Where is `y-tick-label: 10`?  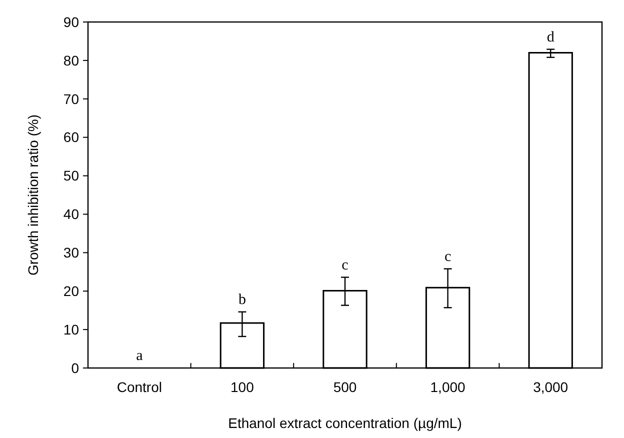 y-tick-label: 10 is located at coordinates (71, 329).